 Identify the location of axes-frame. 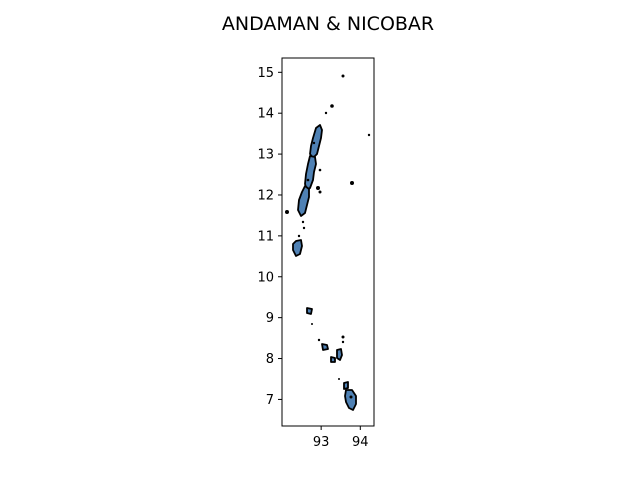
(328, 242).